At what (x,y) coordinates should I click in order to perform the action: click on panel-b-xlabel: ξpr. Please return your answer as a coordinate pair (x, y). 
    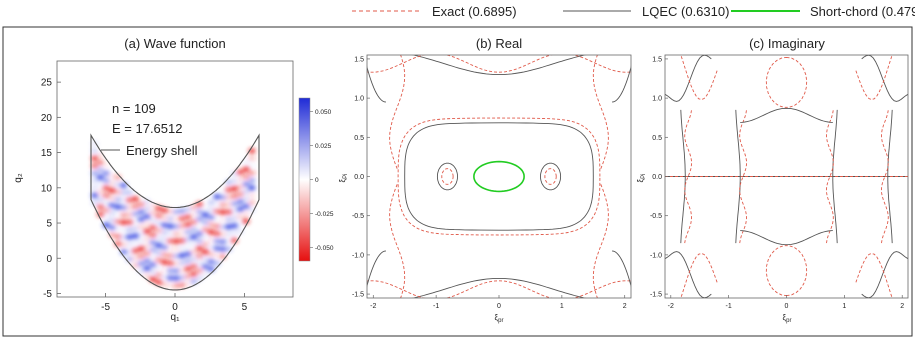
    Looking at the image, I should click on (499, 318).